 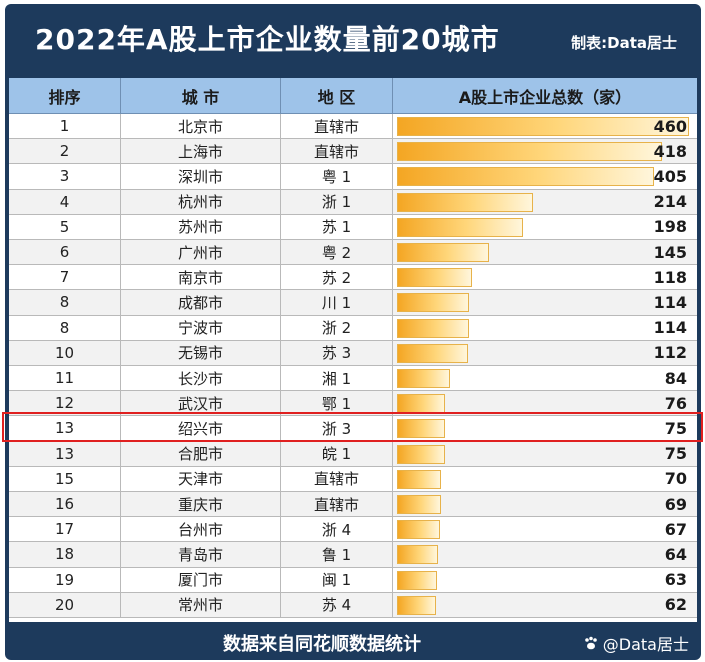 I want to click on city-cell: 台州市, so click(x=201, y=530).